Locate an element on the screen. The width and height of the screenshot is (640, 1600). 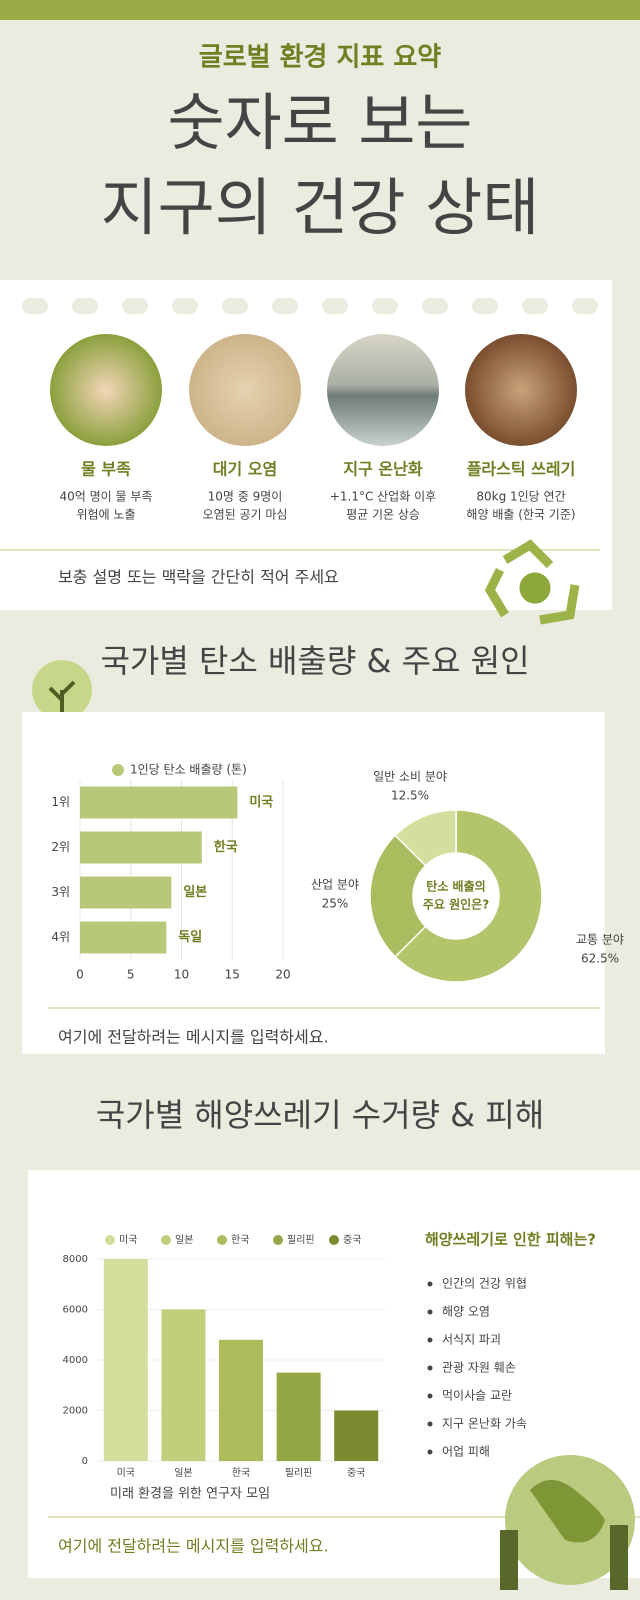
card-text: 40억 명이 물 부족 is located at coordinates (106, 497).